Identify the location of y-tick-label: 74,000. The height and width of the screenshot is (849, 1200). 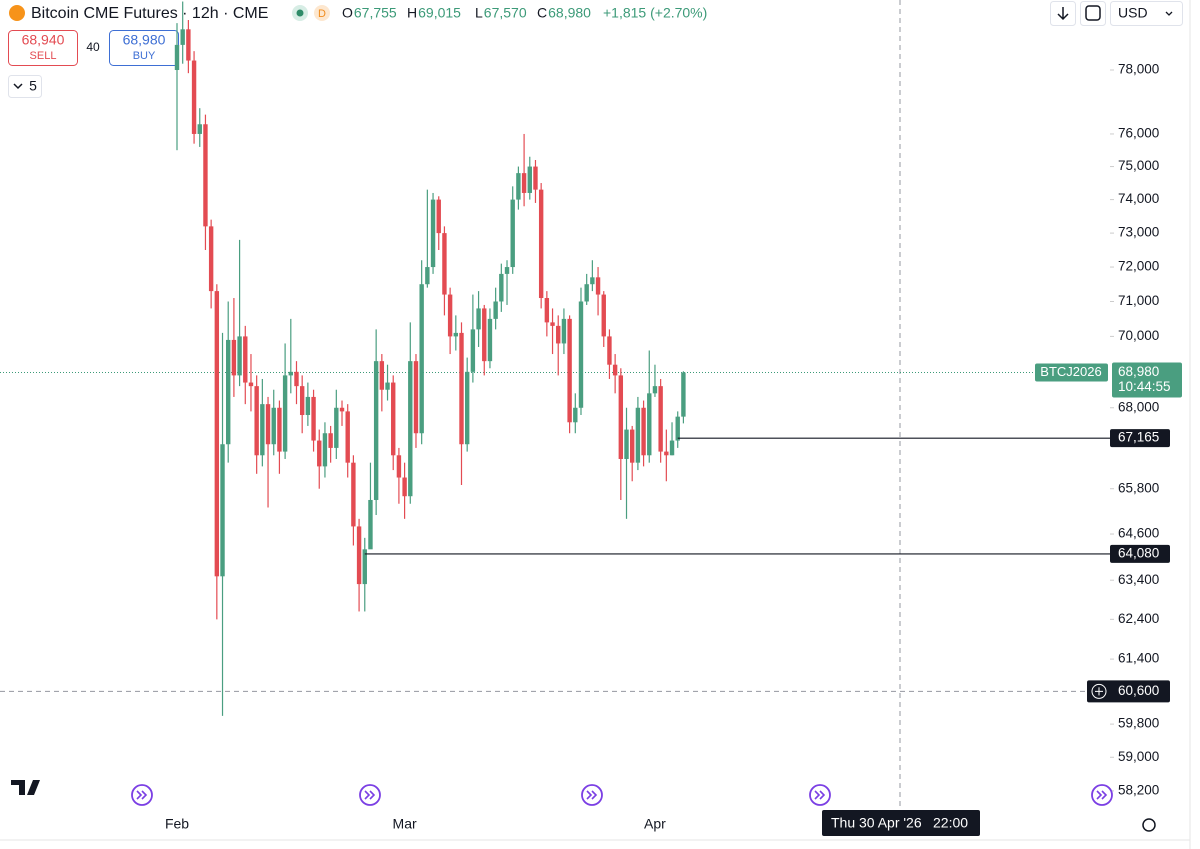
(1138, 198).